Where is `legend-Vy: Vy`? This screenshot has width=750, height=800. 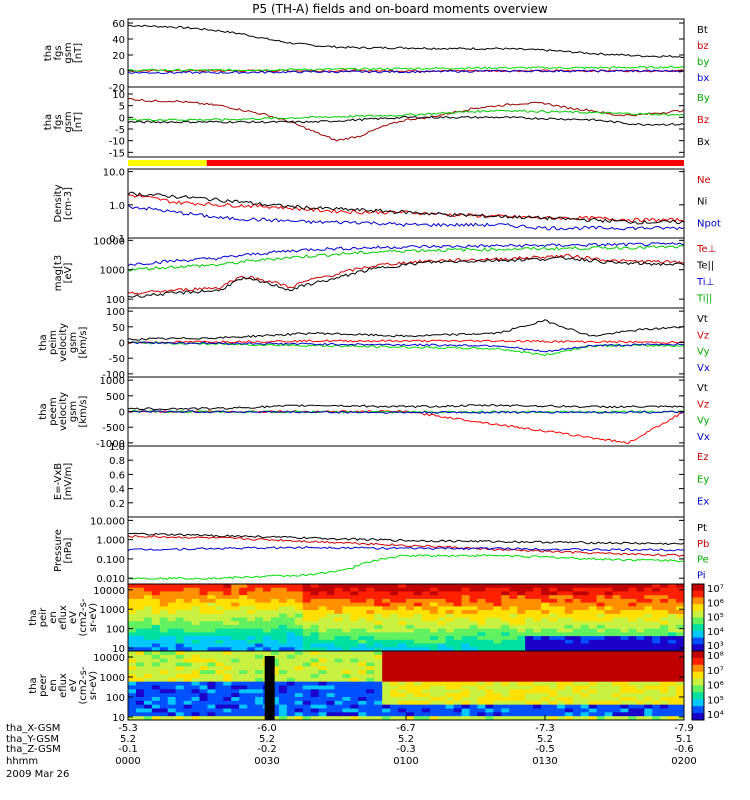 legend-Vy: Vy is located at coordinates (703, 421).